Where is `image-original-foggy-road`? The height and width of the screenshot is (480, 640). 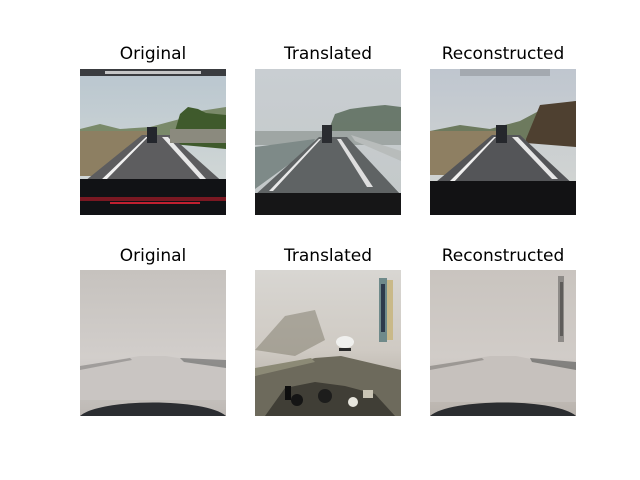
image-original-foggy-road is located at coordinates (153, 343).